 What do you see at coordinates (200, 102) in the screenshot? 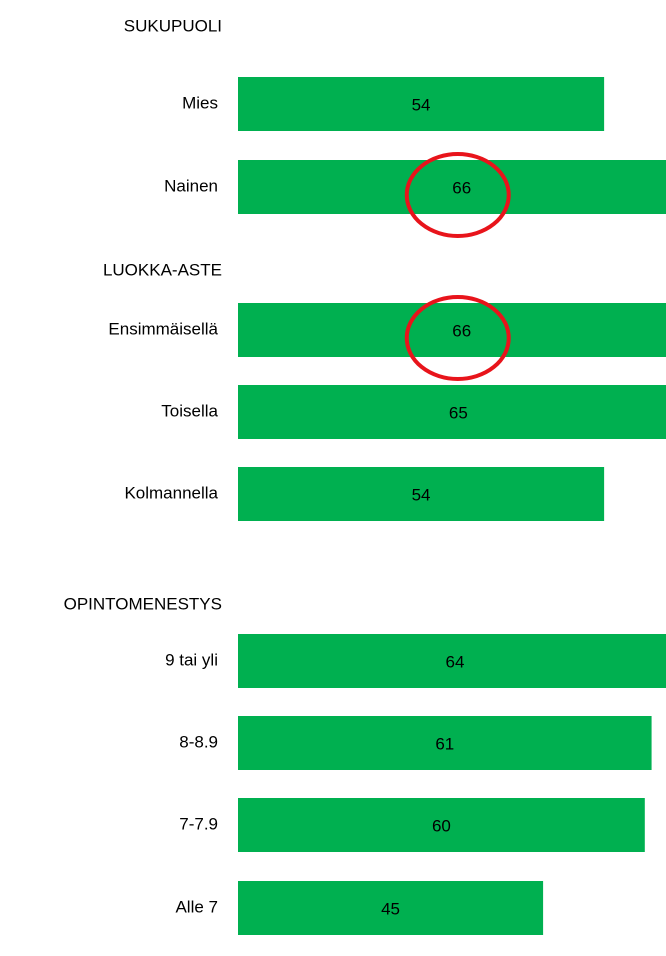
I see `category-label: Mies` at bounding box center [200, 102].